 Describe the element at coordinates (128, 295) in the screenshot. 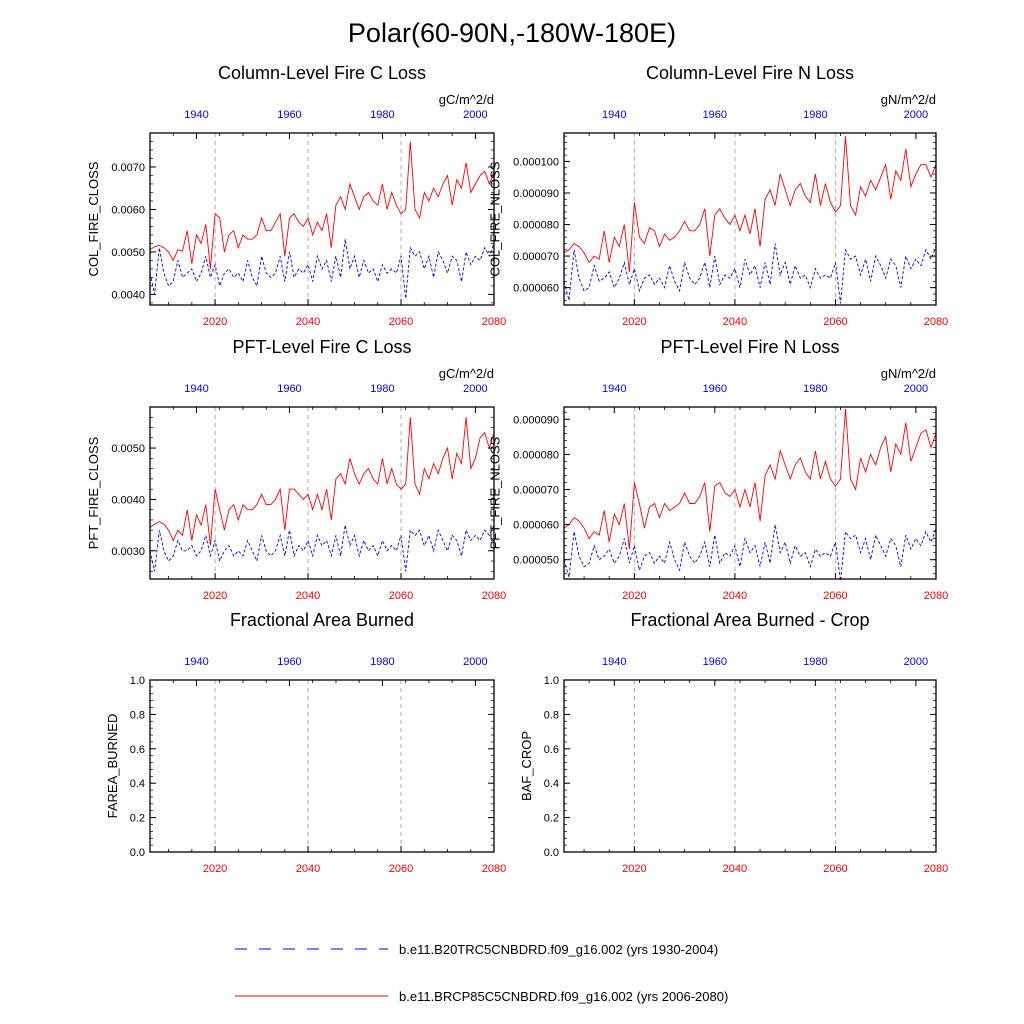

I see `y-tick-label: 0.0040` at that location.